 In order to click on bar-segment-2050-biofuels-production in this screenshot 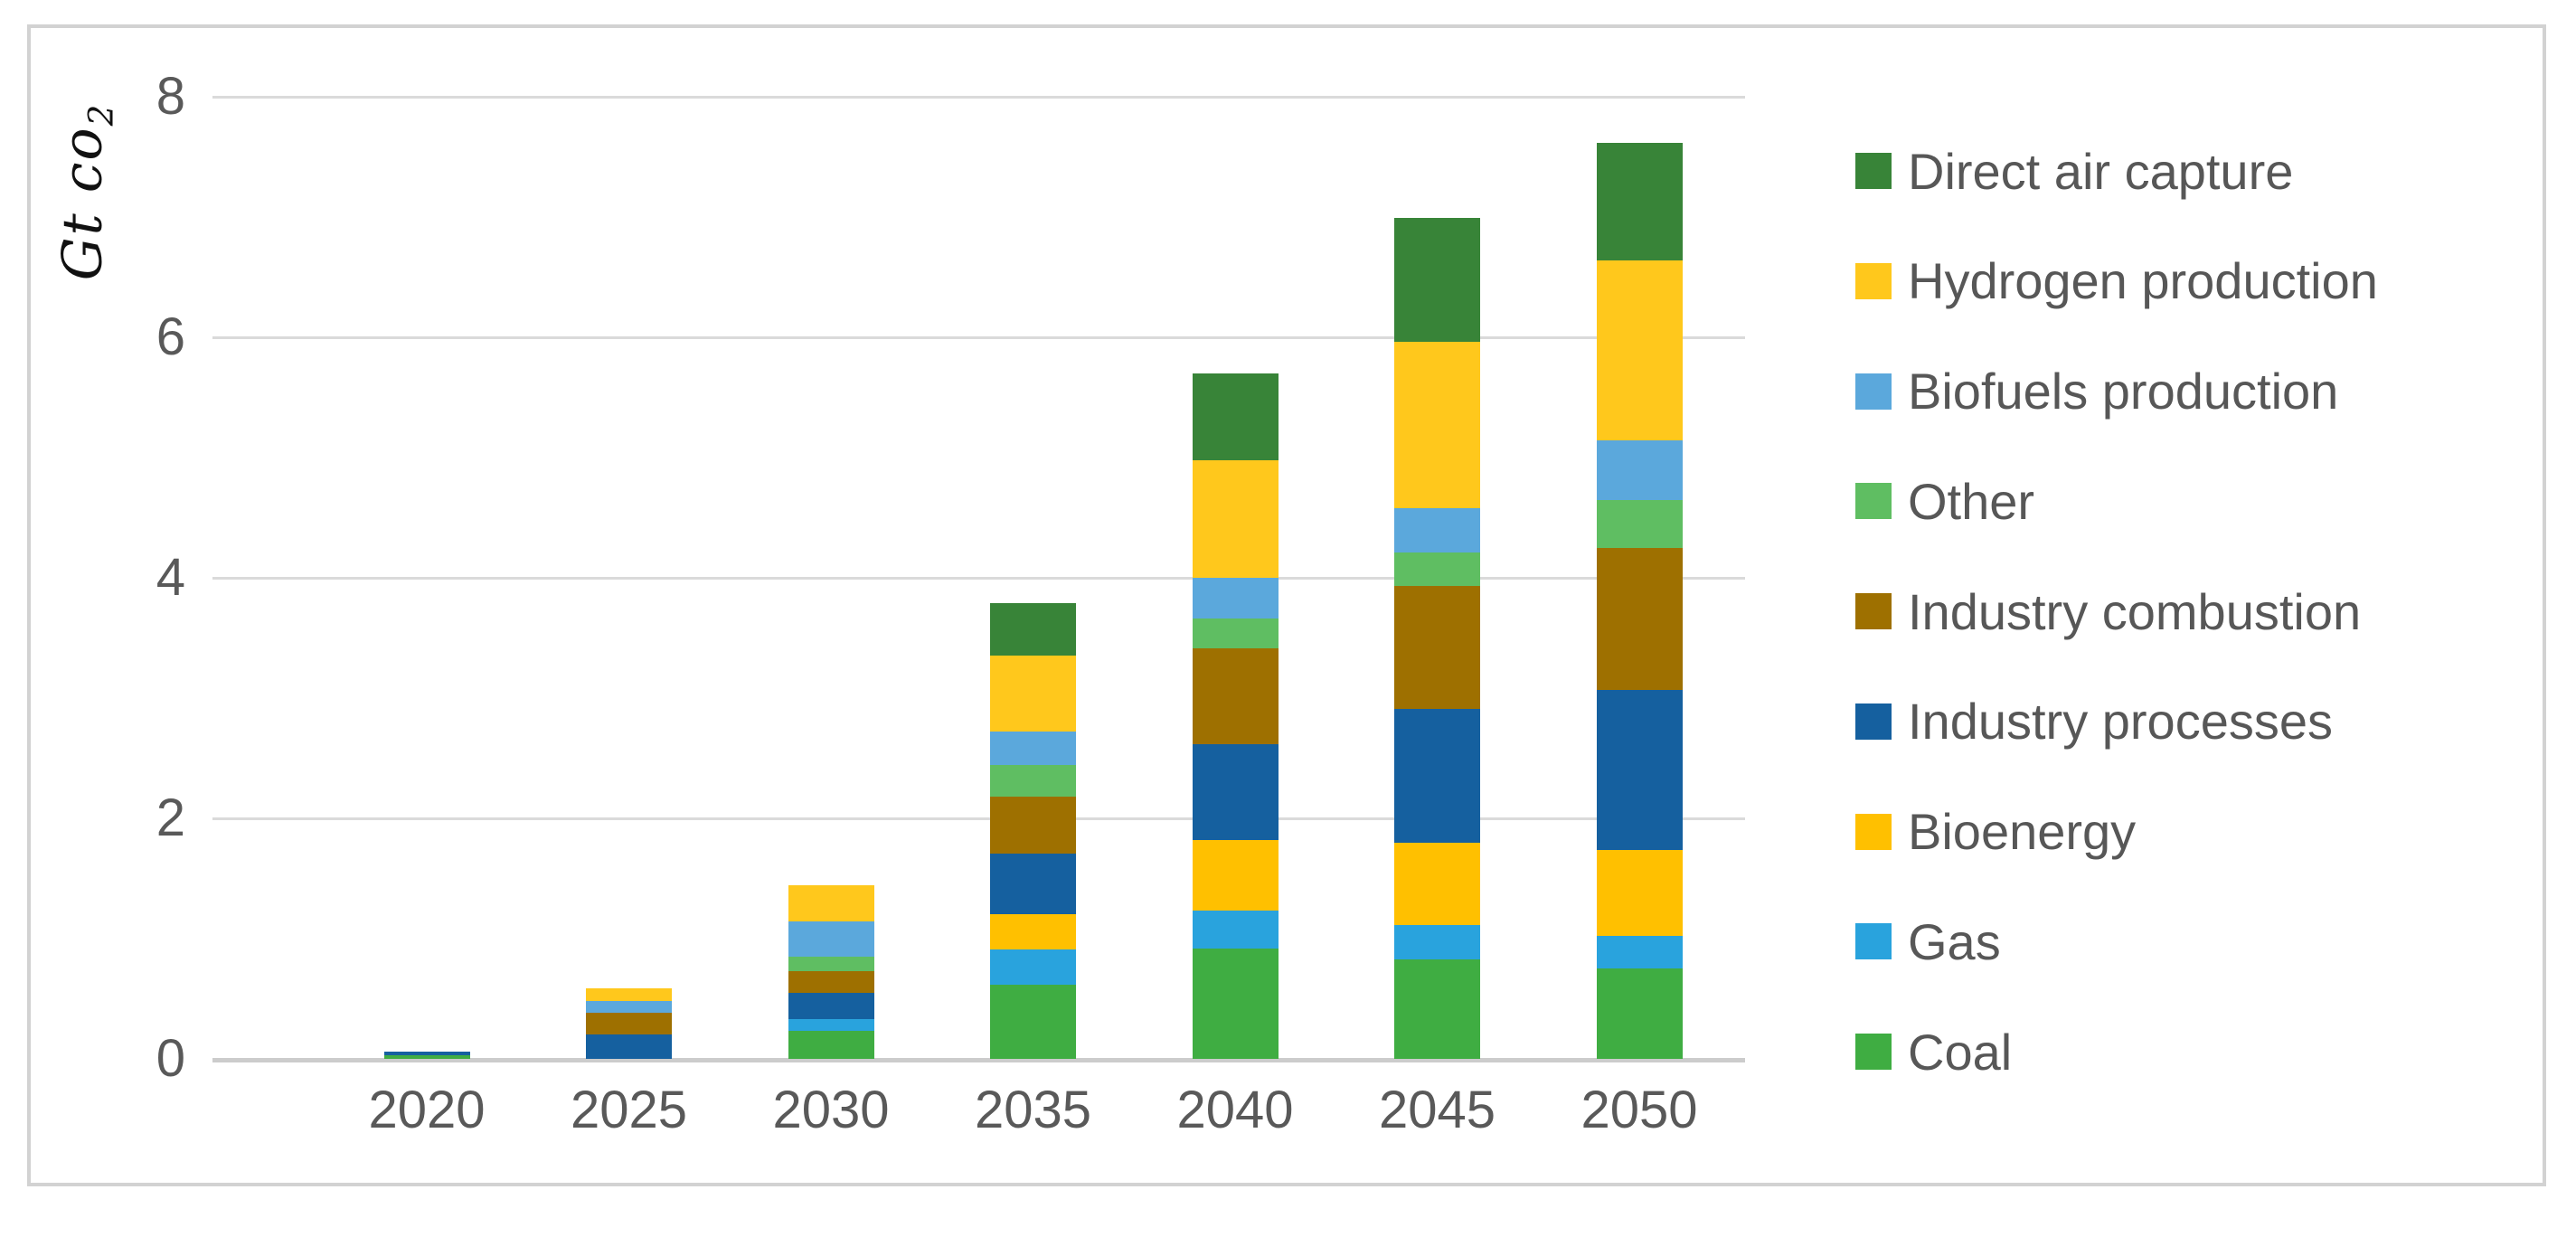, I will do `click(1639, 470)`.